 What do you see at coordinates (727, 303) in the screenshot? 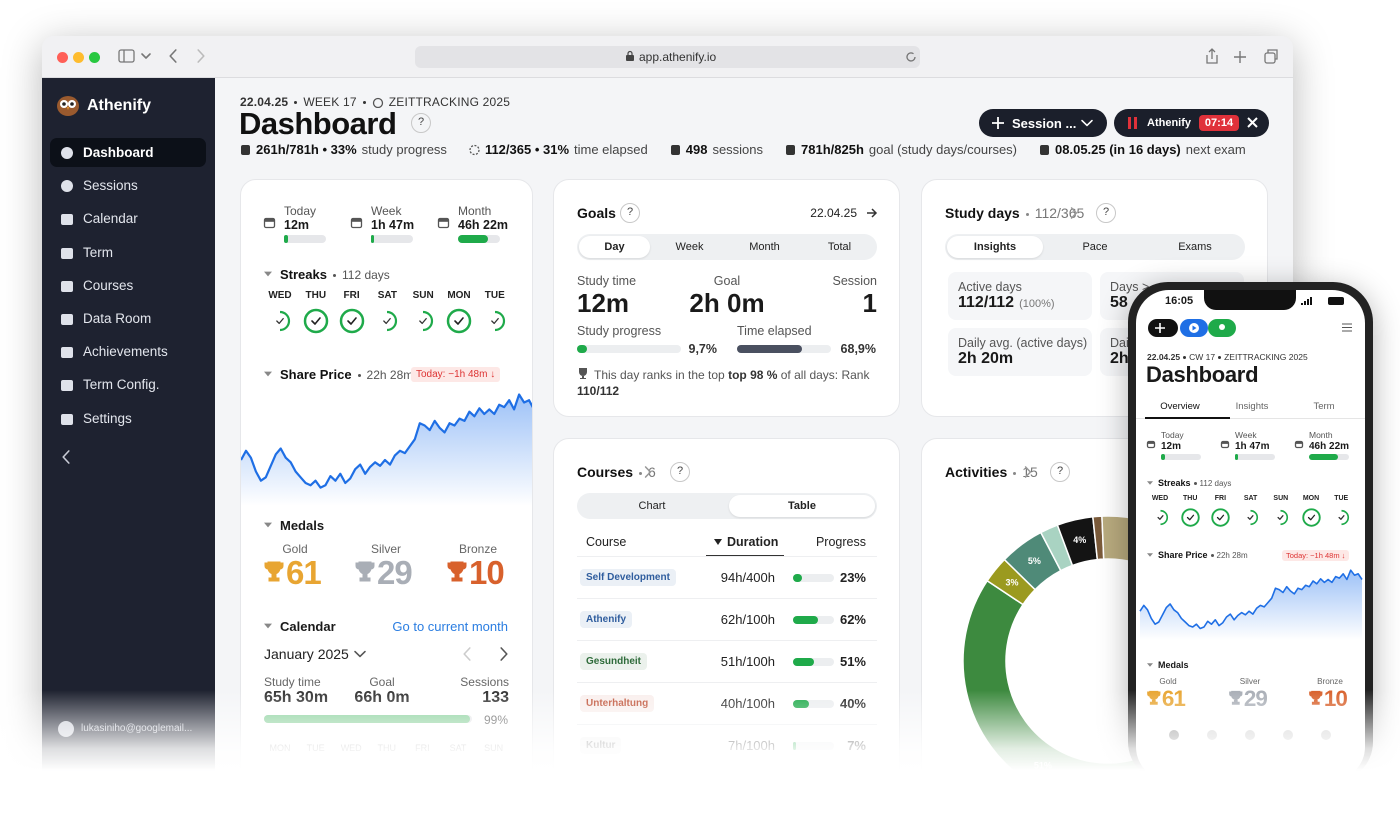
I see `goal-stat-value: 2h 0m` at bounding box center [727, 303].